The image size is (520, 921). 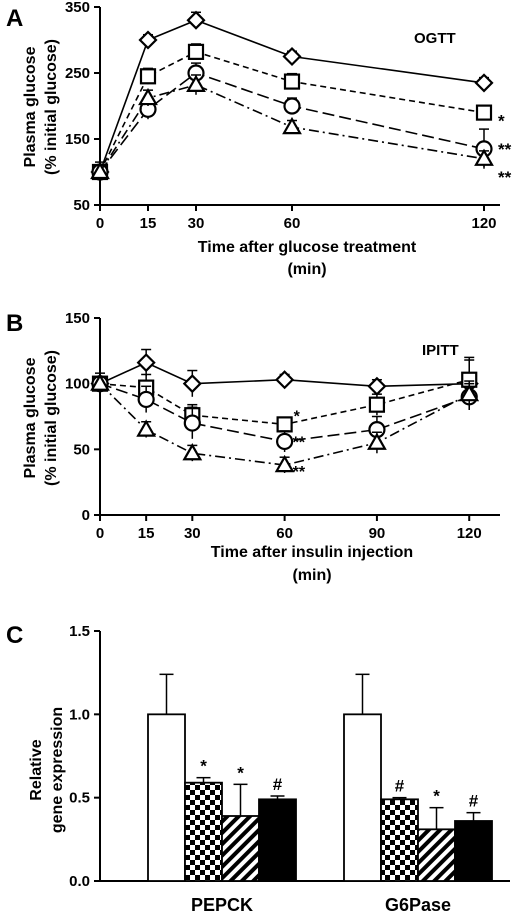 I want to click on panel-a-significance-label: *, so click(x=501, y=121).